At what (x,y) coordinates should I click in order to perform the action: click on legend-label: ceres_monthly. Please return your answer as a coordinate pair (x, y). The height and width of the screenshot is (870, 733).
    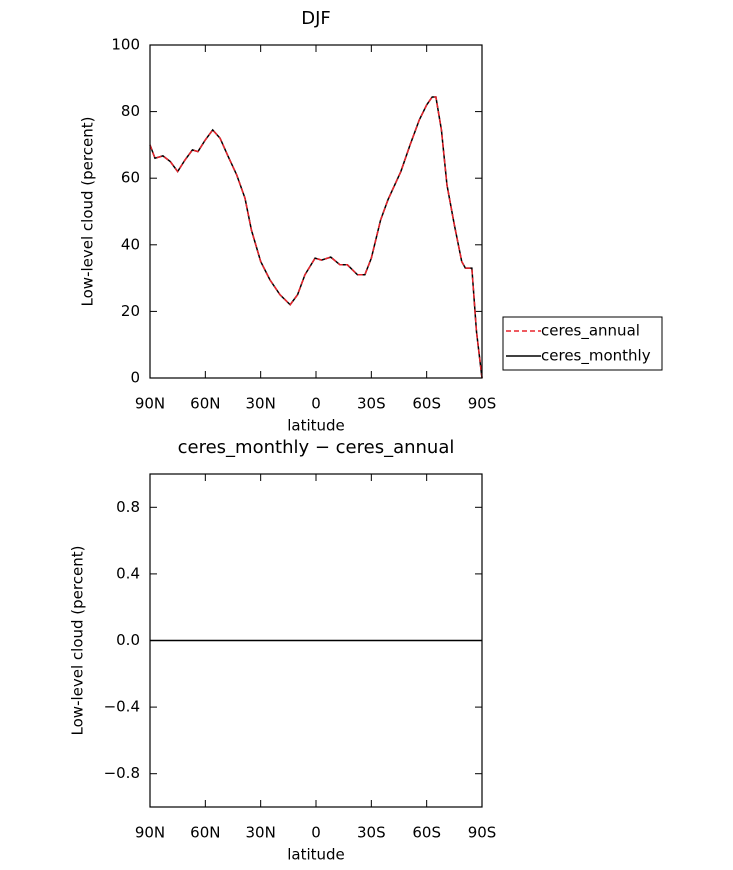
    Looking at the image, I should click on (596, 356).